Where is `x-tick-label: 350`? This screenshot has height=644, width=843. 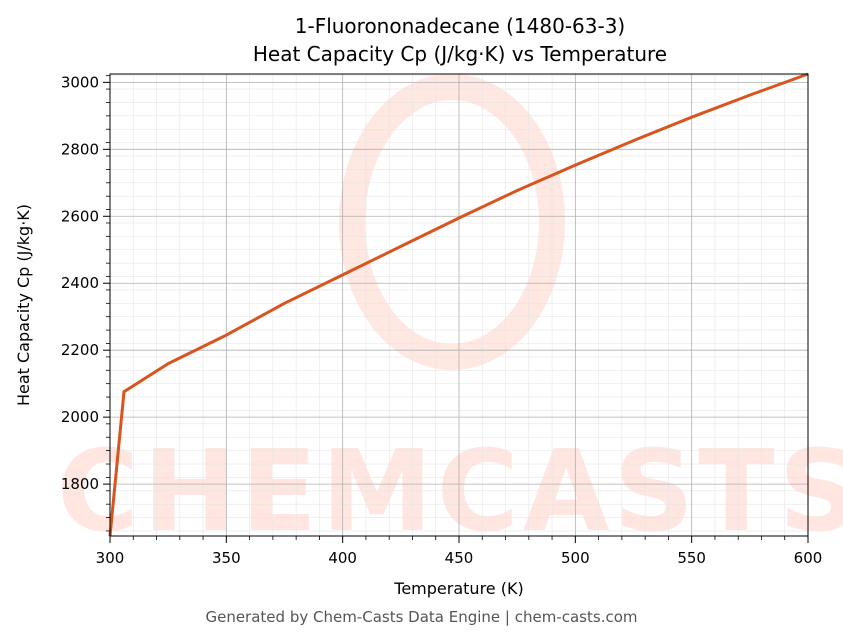
x-tick-label: 350 is located at coordinates (226, 558).